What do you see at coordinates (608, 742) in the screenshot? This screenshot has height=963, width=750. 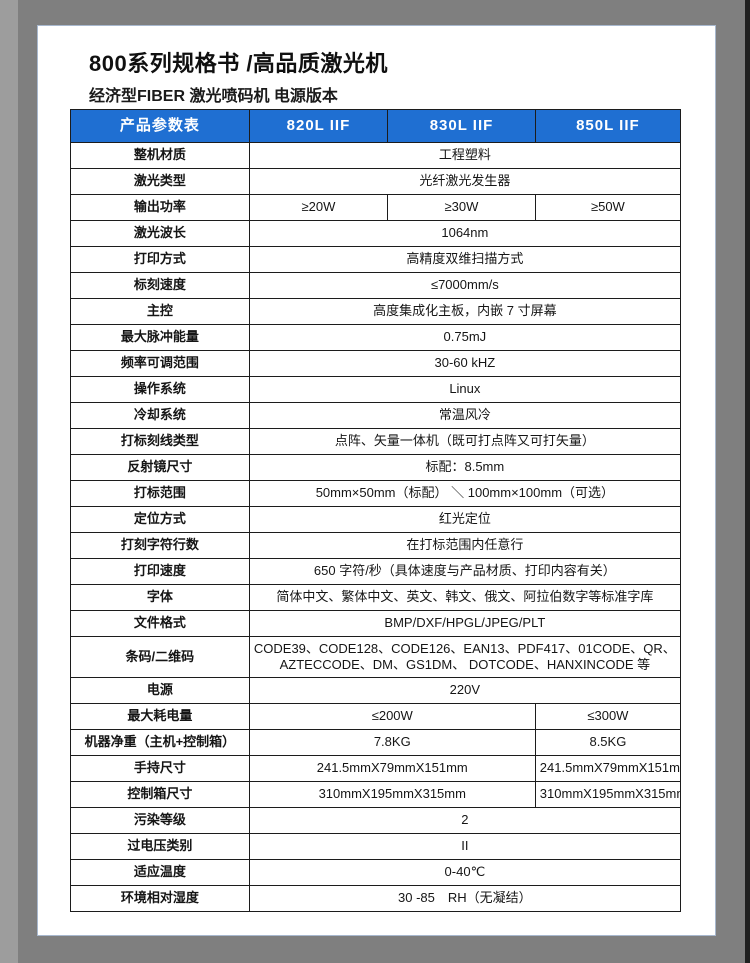 I see `value-cell: 8.5KG` at bounding box center [608, 742].